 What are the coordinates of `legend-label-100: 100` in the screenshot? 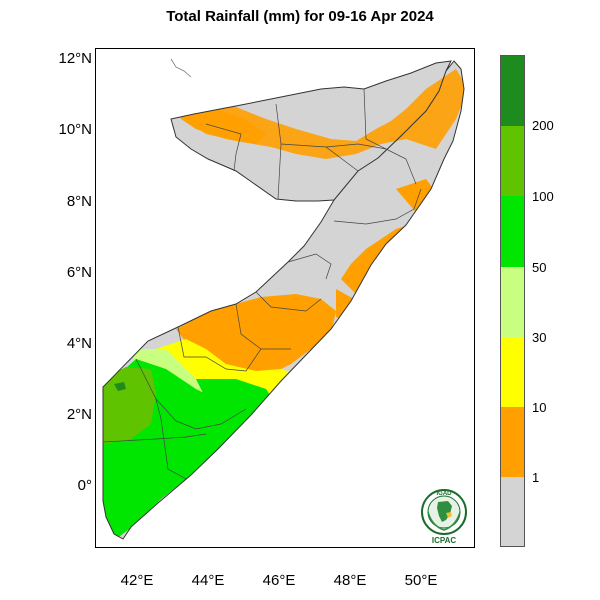 It's located at (543, 196).